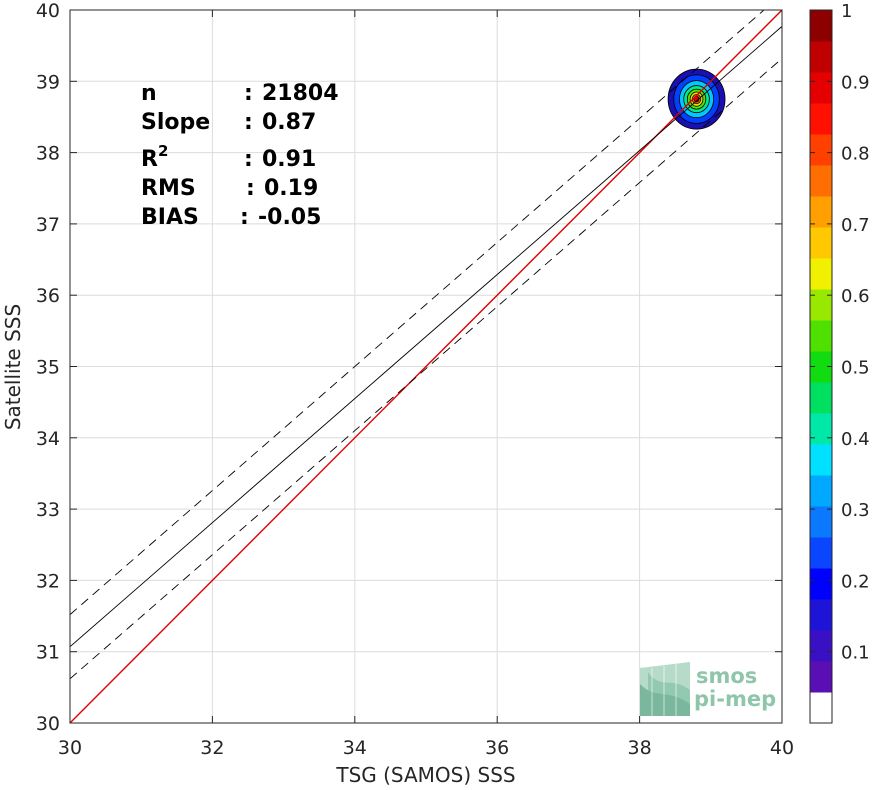 Image resolution: width=874 pixels, height=790 pixels. Describe the element at coordinates (839, 362) in the screenshot. I see `colorbar: 0.1 0.2 0.3 0.4 0.5 0.6 0.7 0.8 0.9 1` at that location.